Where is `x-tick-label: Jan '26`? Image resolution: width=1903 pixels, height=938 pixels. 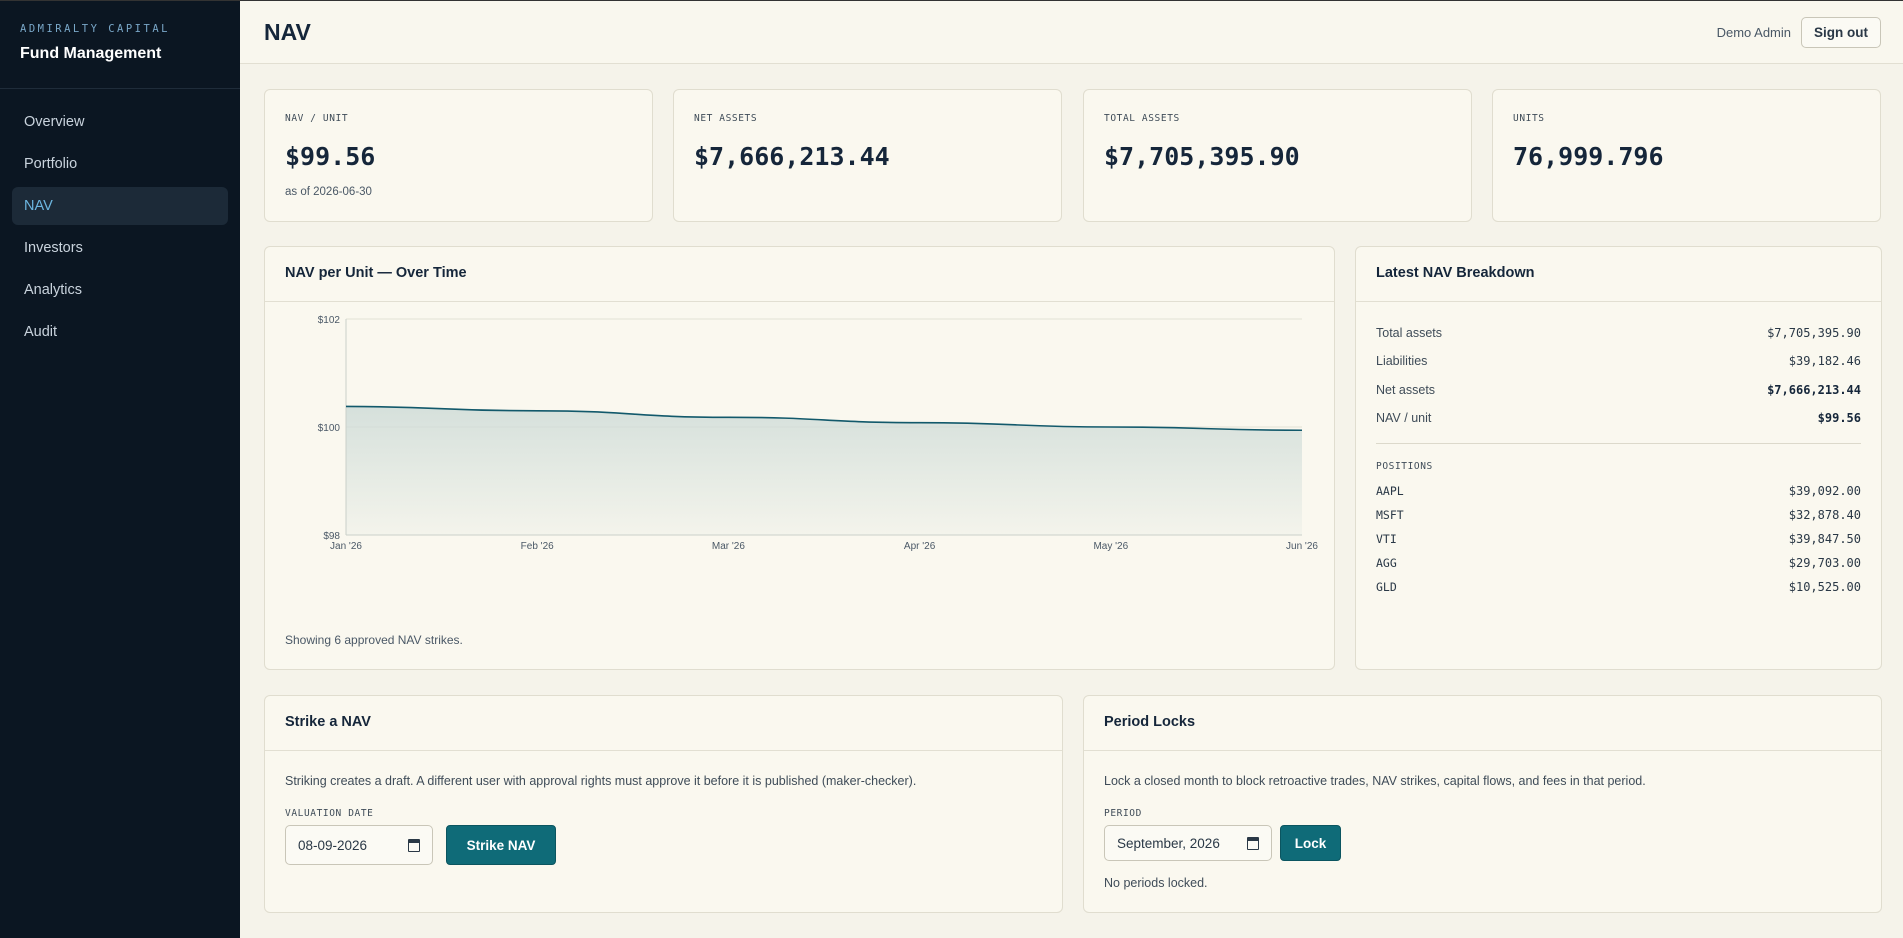
x-tick-label: Jan '26 is located at coordinates (346, 546).